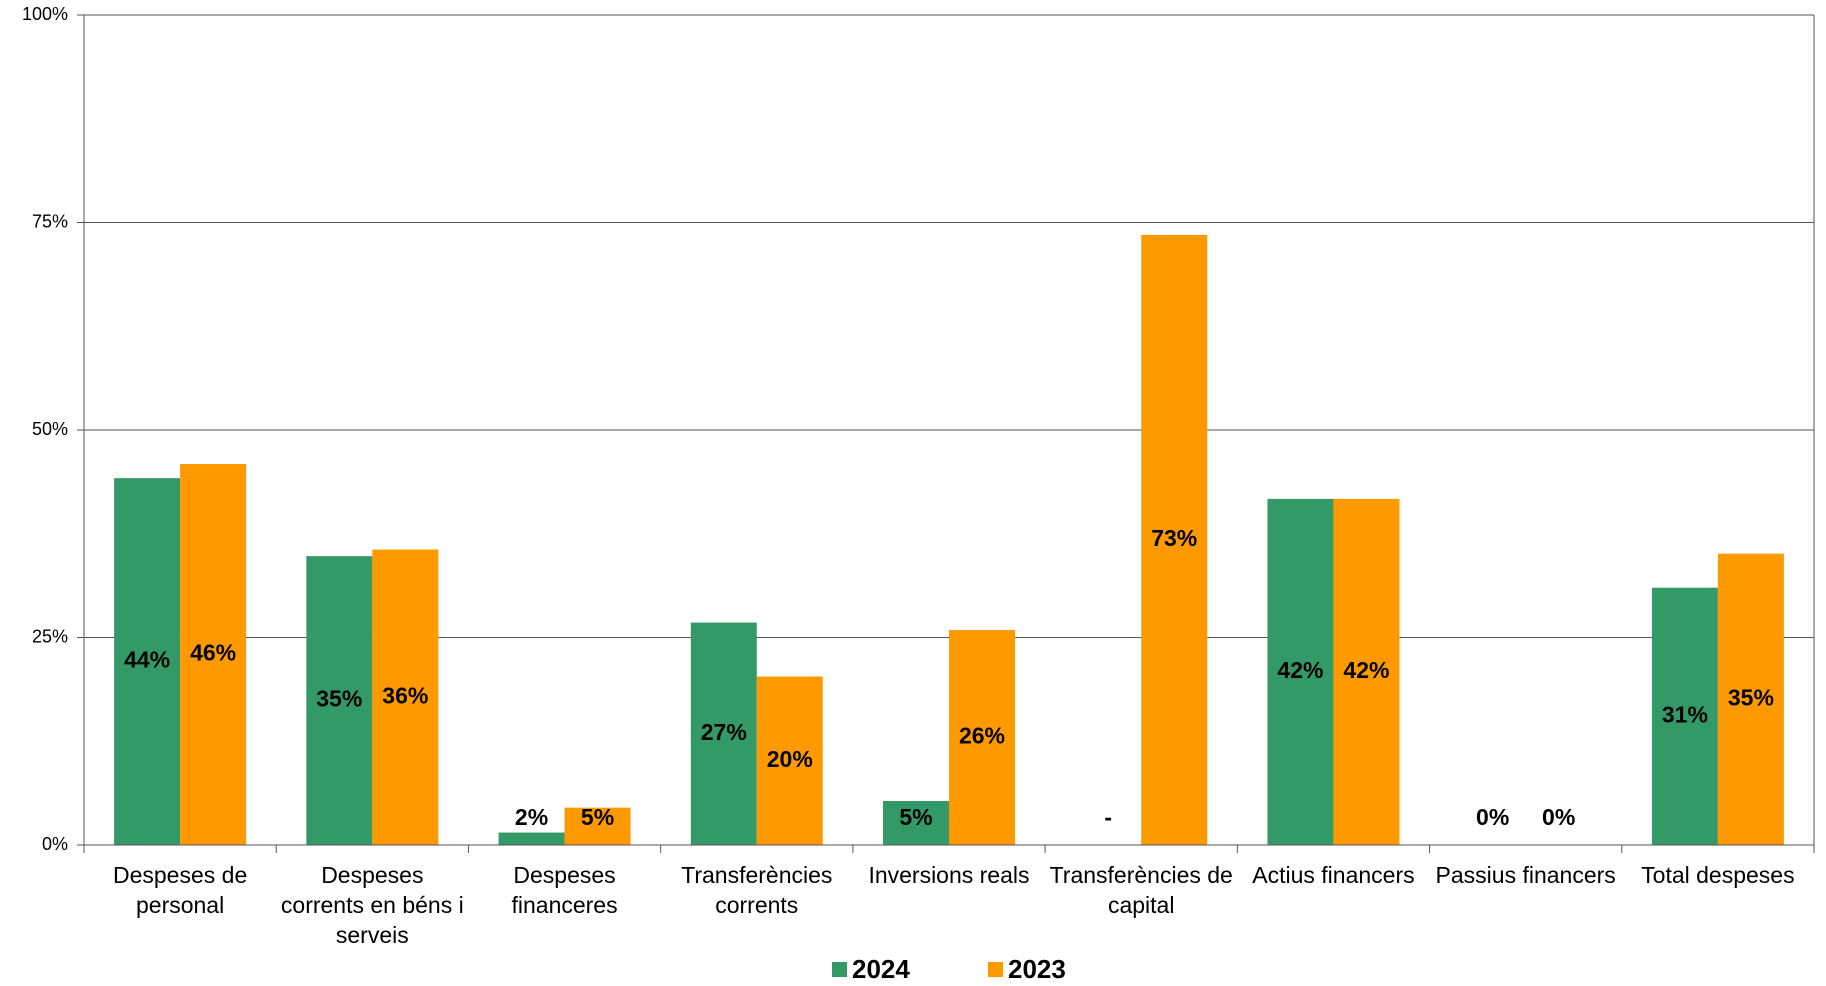  Describe the element at coordinates (949, 875) in the screenshot. I see `x-tick-label: Inversions reals` at that location.